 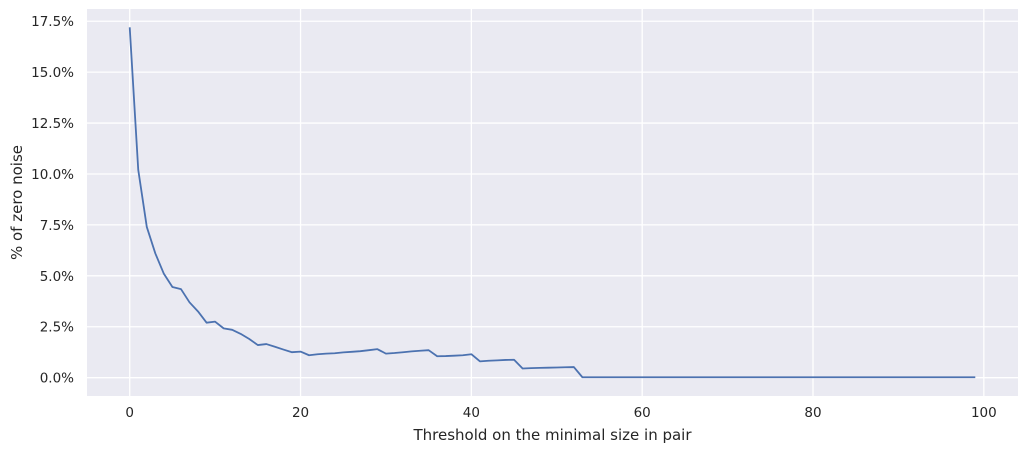 I want to click on x-tick-label: 40, so click(x=471, y=413).